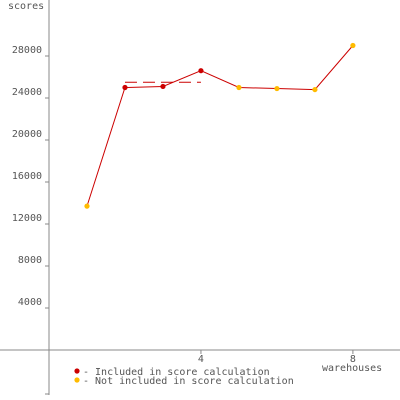  Describe the element at coordinates (27, 218) in the screenshot. I see `y-tick-label: 12000` at that location.